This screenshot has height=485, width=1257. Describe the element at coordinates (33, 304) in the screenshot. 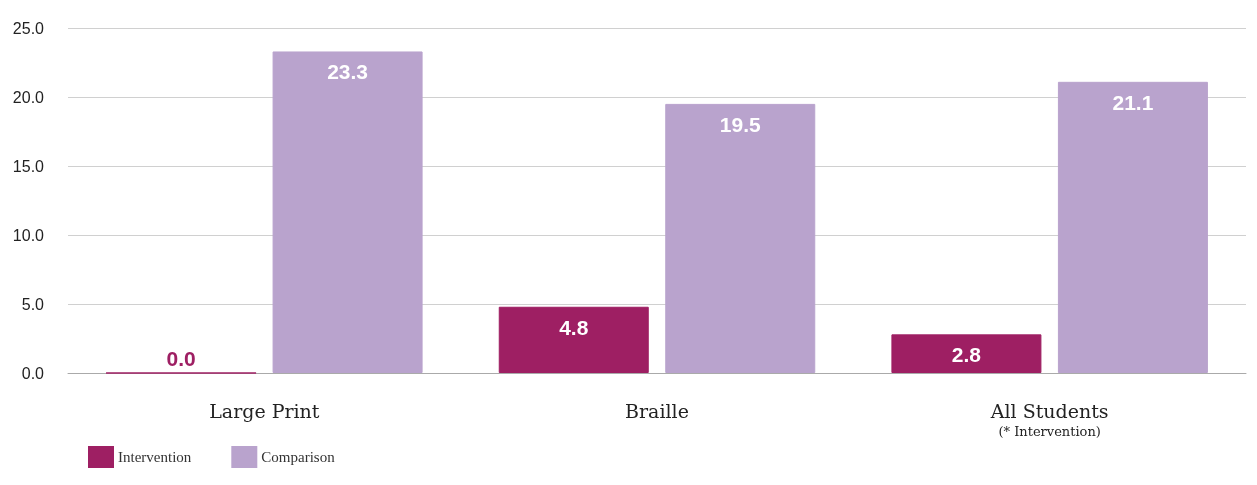

I see `y-tick-label: 5.0` at that location.